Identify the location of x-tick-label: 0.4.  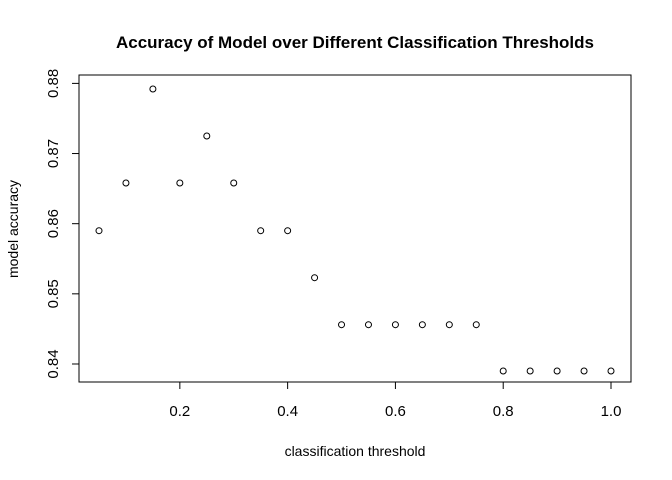
(287, 411).